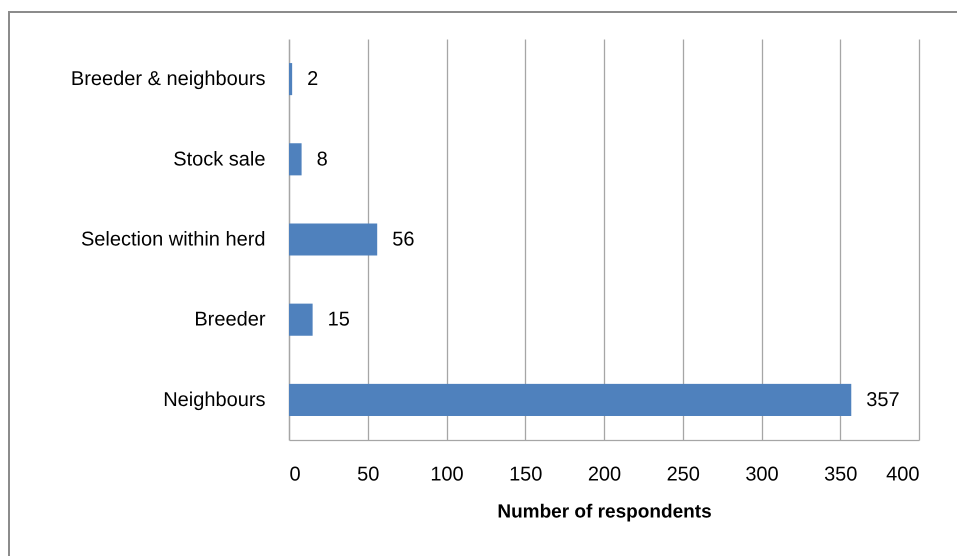 The image size is (957, 556). Describe the element at coordinates (230, 319) in the screenshot. I see `y-tick-label: Breeder` at that location.